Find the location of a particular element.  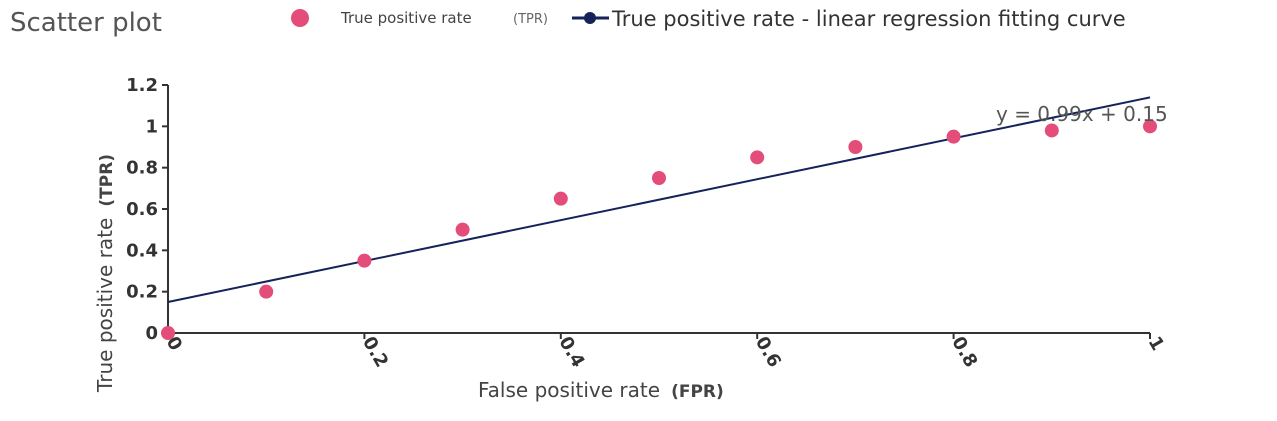

y-axis-label-unit: (TPR) is located at coordinates (107, 180).